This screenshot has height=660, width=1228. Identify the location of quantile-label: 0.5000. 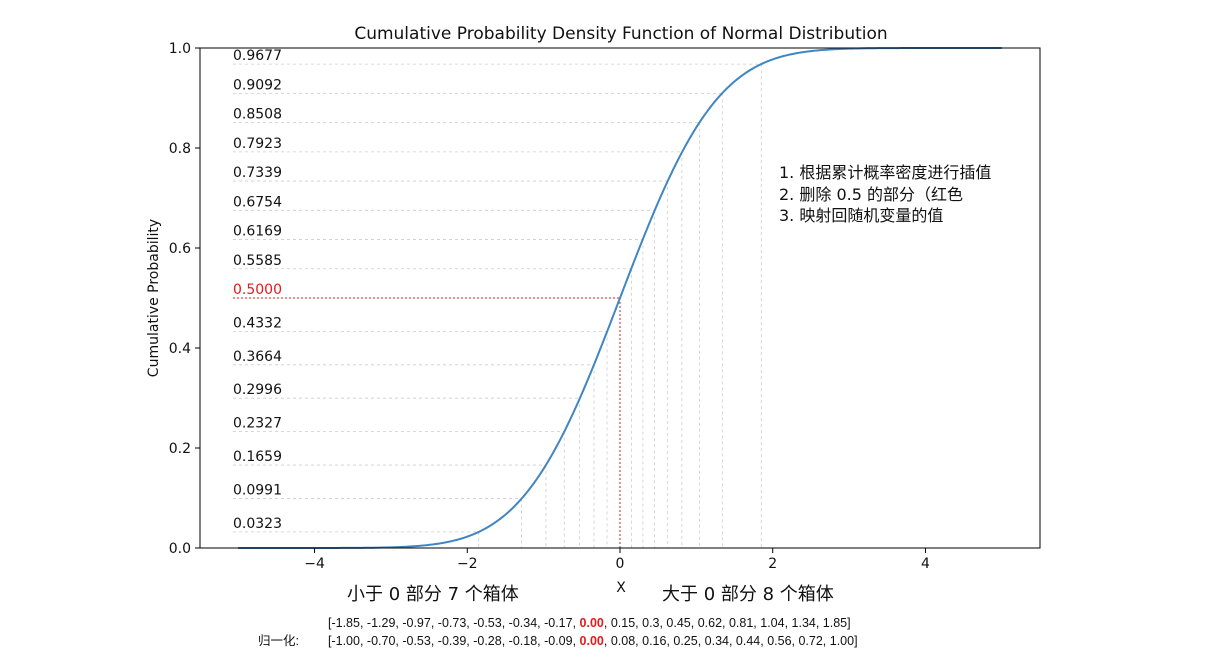
(257, 290).